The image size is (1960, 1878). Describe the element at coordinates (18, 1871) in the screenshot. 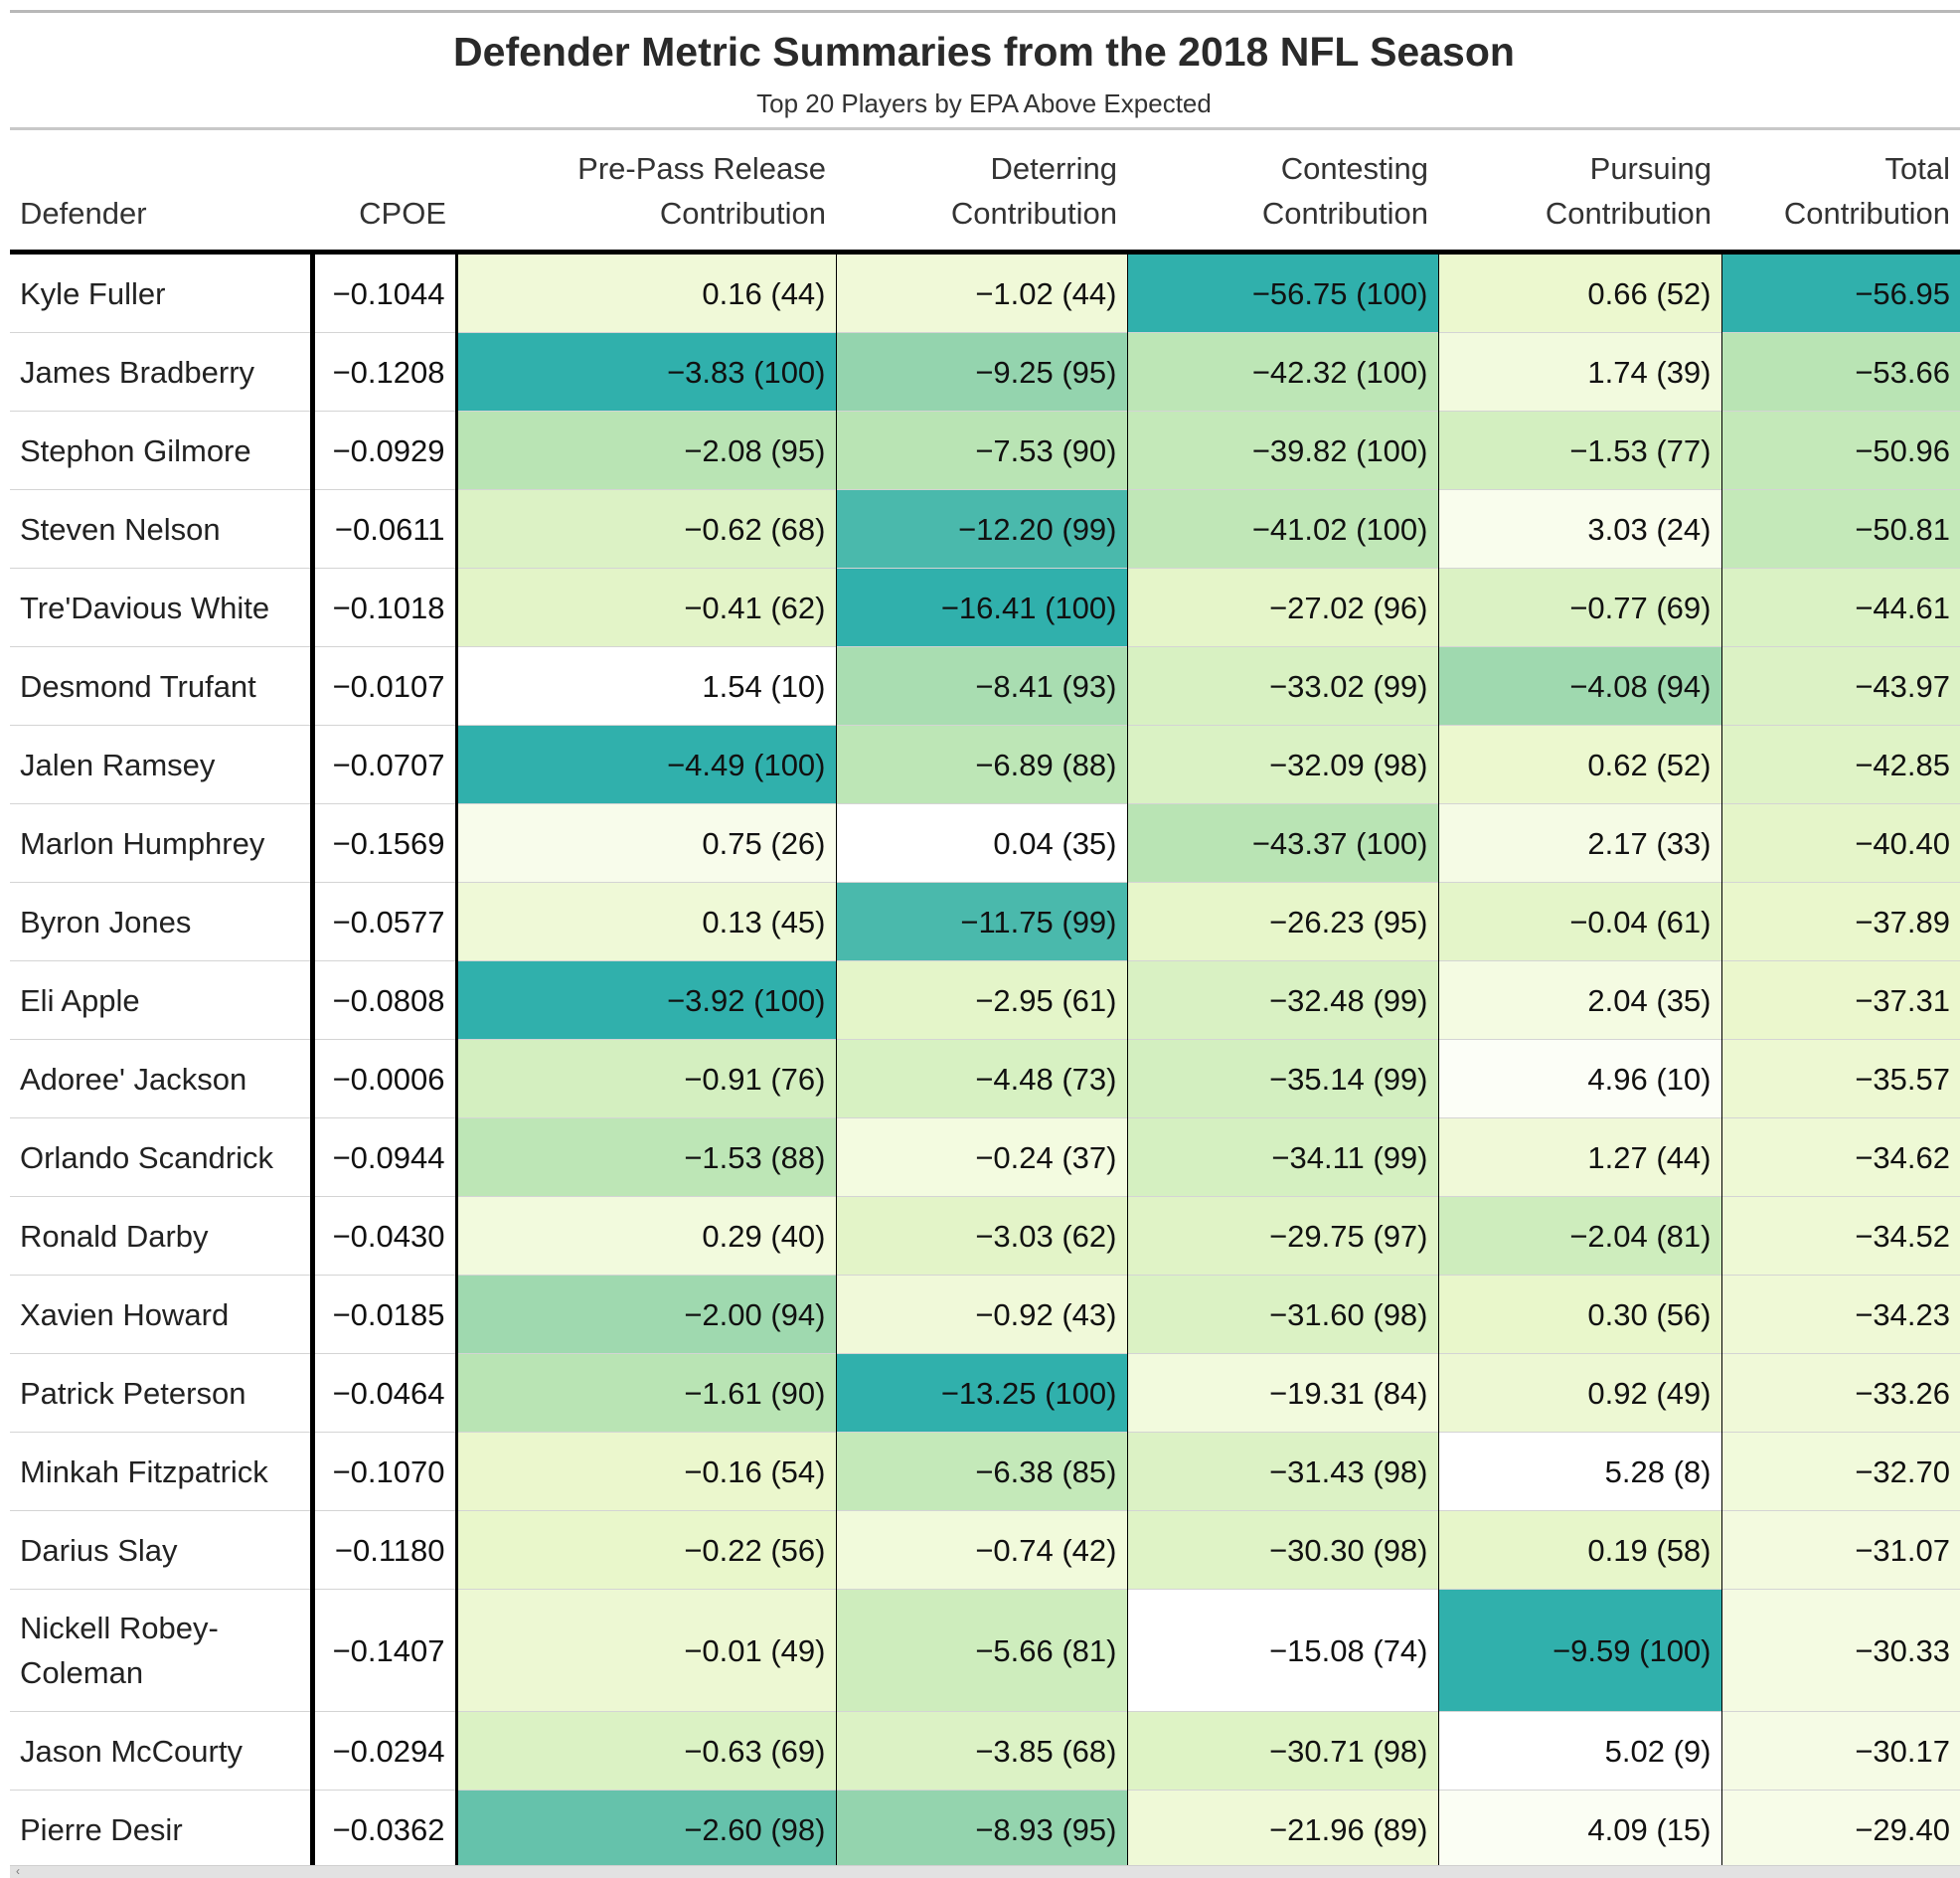

I see `chevron-left-icon: ‹` at that location.